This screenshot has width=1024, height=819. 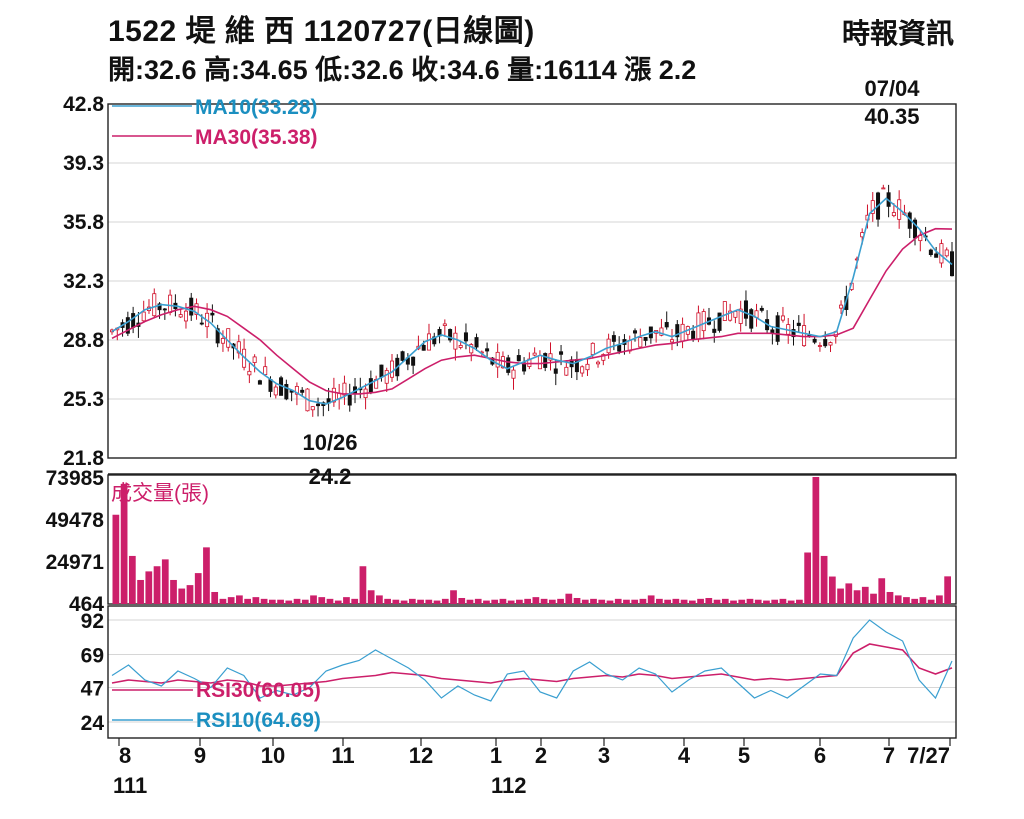 What do you see at coordinates (75, 478) in the screenshot?
I see `volume-y-tick-0: 73985` at bounding box center [75, 478].